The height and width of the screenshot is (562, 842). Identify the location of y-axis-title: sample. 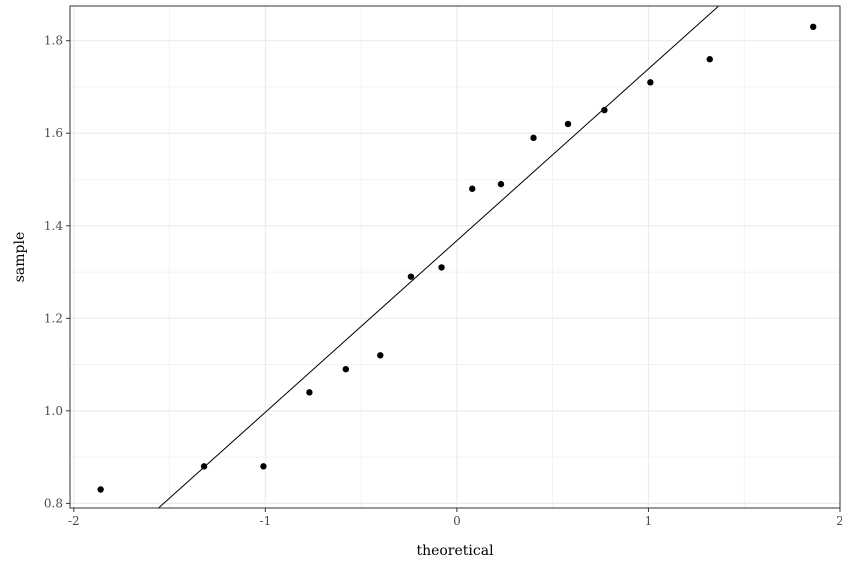
(20, 257).